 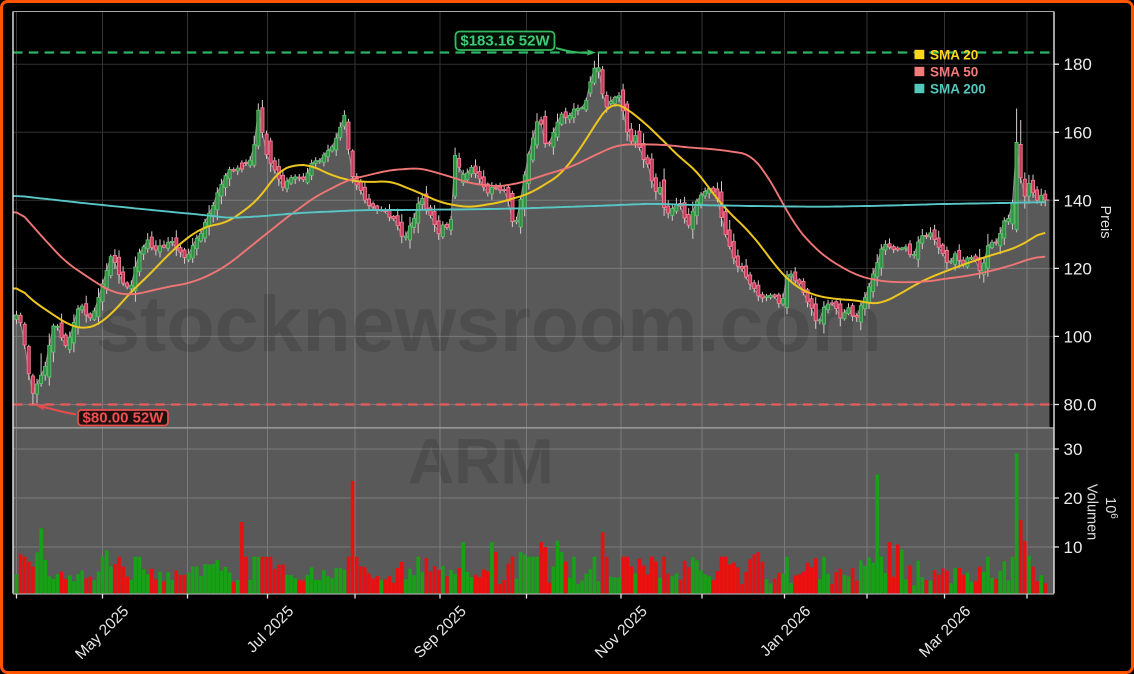 What do you see at coordinates (1078, 336) in the screenshot?
I see `svg-text: 100` at bounding box center [1078, 336].